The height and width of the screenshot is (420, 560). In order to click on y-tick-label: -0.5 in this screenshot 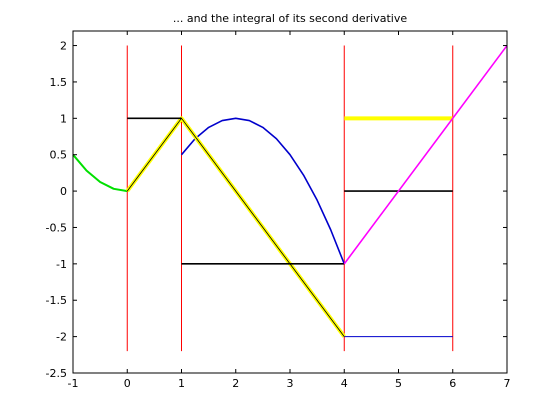, I will do `click(56, 227)`.